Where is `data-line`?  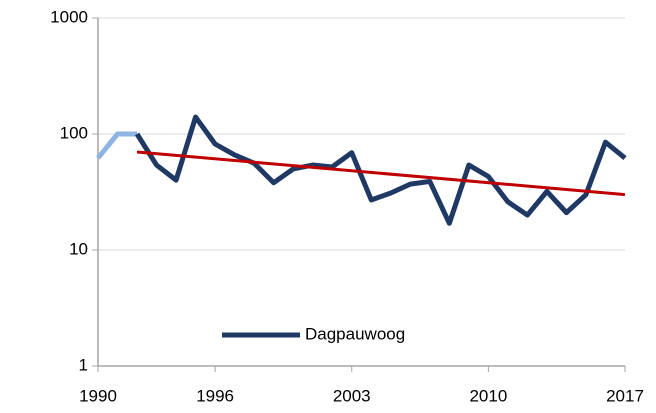 data-line is located at coordinates (117, 145).